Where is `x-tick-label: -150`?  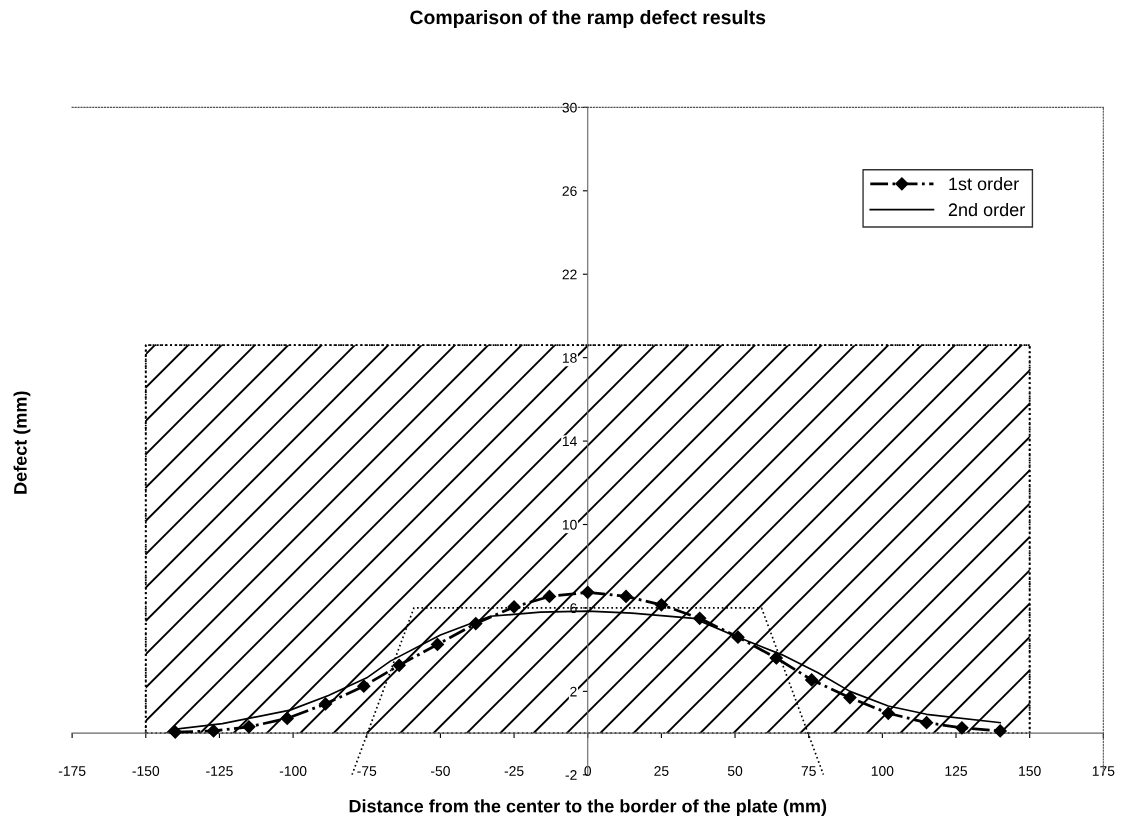
x-tick-label: -150 is located at coordinates (146, 771).